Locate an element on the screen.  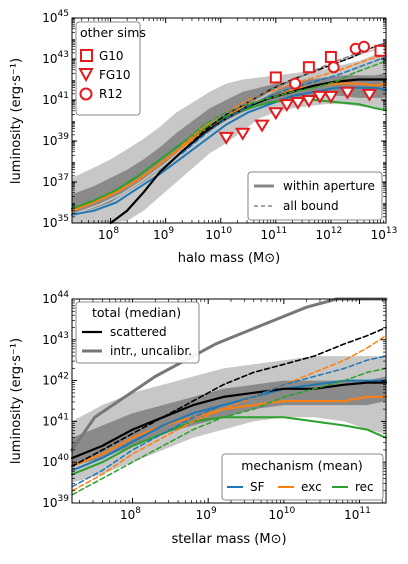
x-tick-label: 10¹³ is located at coordinates (384, 234).